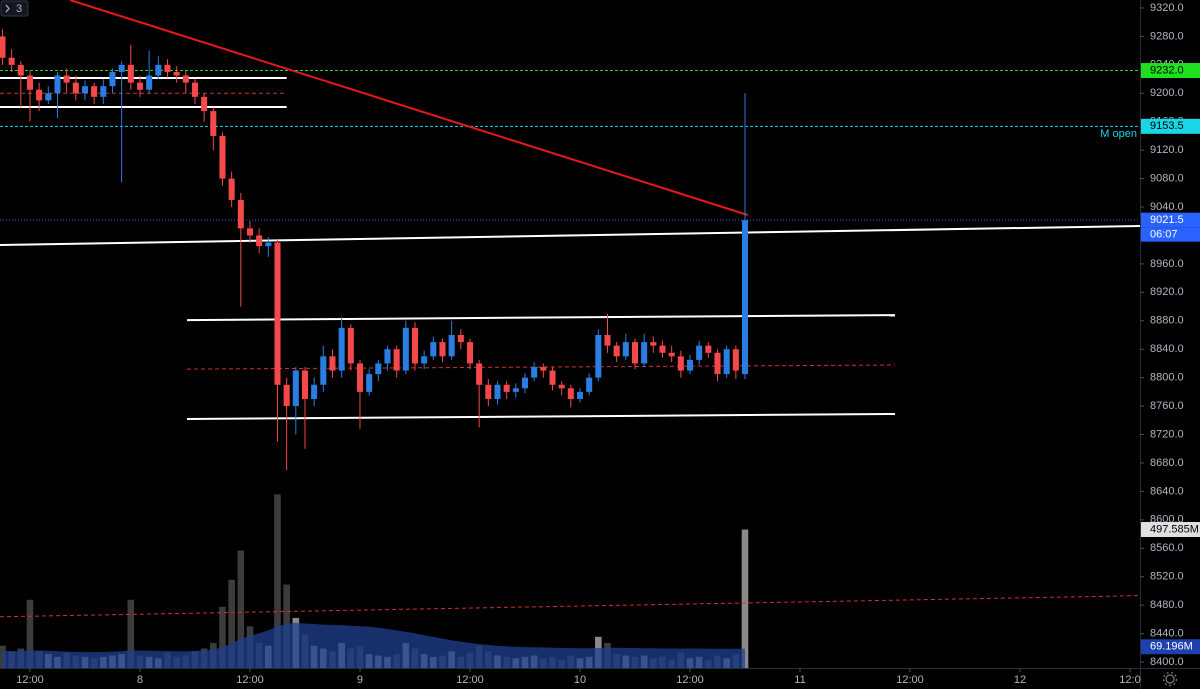  I want to click on y-tick-label: 8640.0, so click(1167, 491).